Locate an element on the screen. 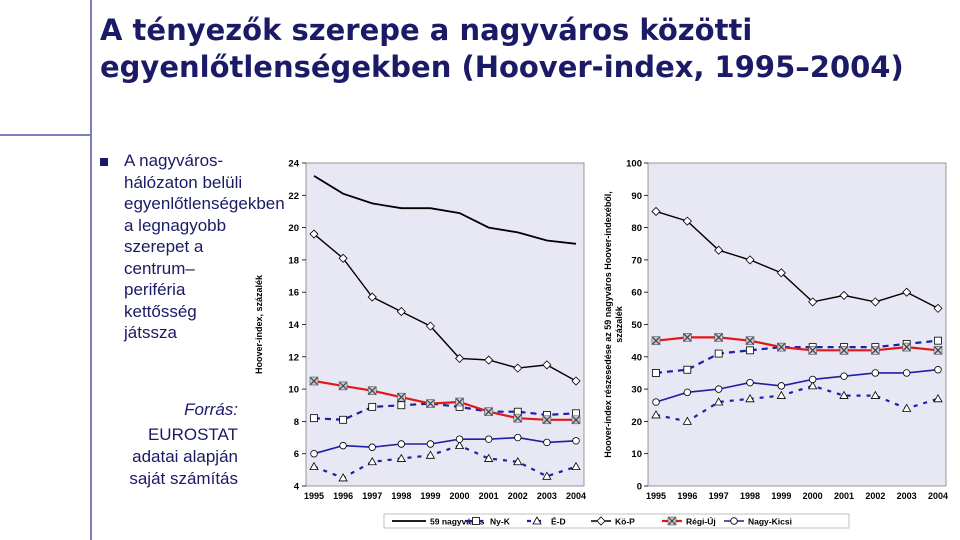 Image resolution: width=960 pixels, height=540 pixels. chart-1-ytick-label: 16 is located at coordinates (293, 293).